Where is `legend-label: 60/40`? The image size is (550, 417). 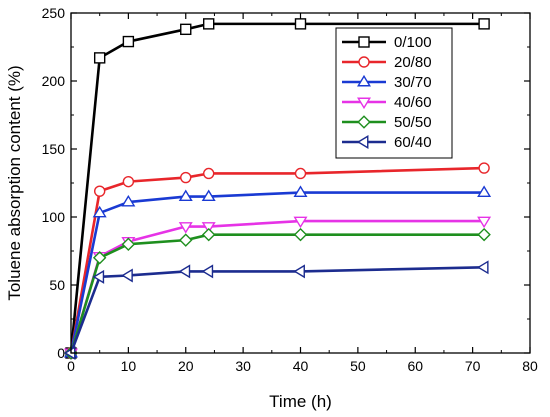 legend-label: 60/40 is located at coordinates (413, 142).